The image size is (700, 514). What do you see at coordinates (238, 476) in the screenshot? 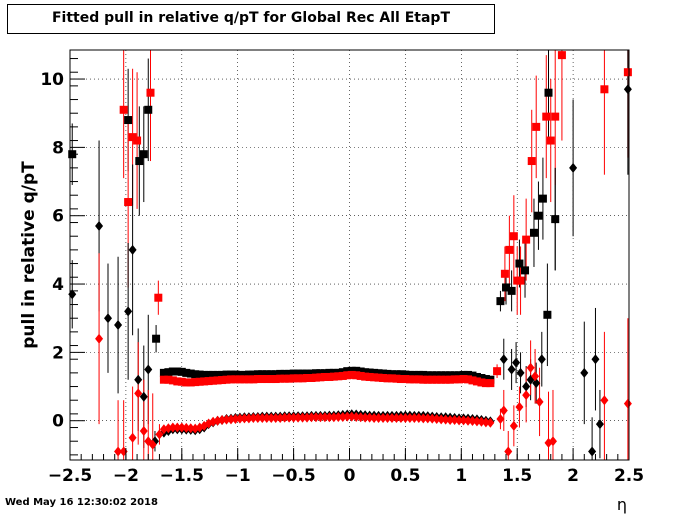
I see `x-tick-label: −1` at bounding box center [238, 476].